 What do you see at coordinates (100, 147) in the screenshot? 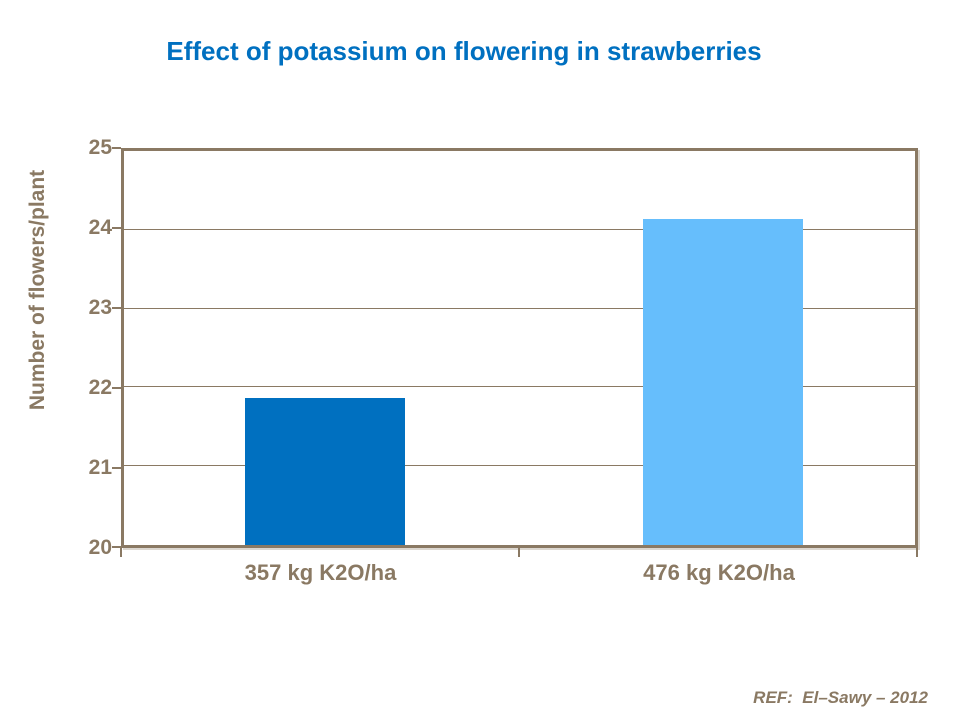
I see `ytick-label-25: 25` at bounding box center [100, 147].